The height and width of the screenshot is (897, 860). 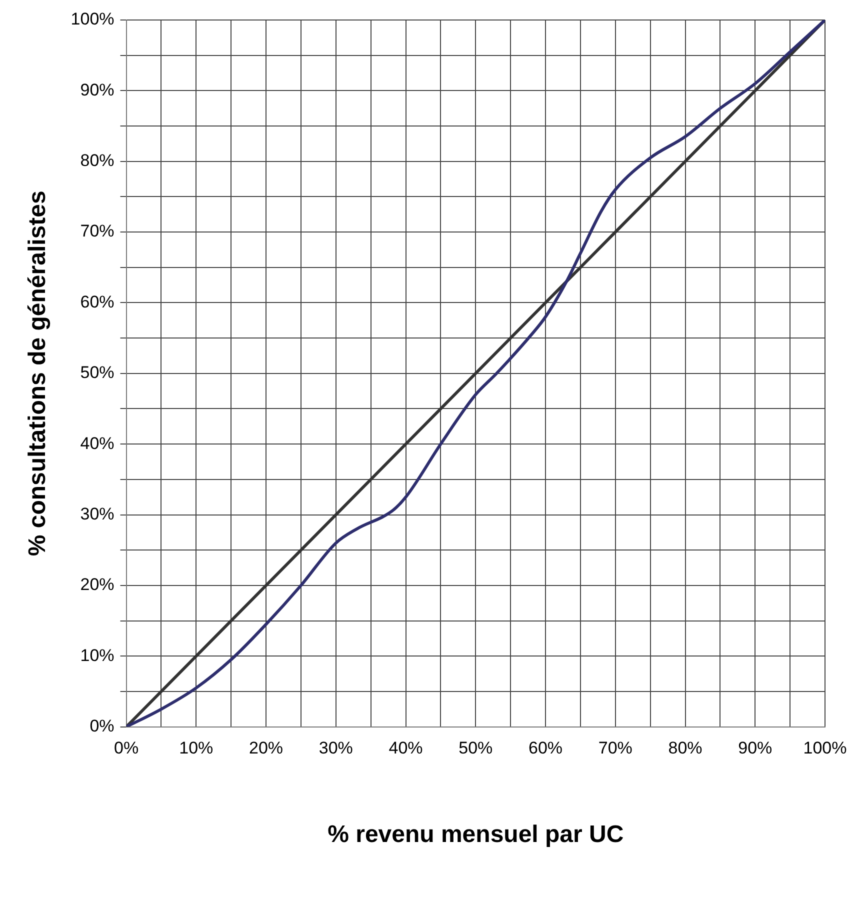 I want to click on x-tick-label: 80%, so click(x=685, y=748).